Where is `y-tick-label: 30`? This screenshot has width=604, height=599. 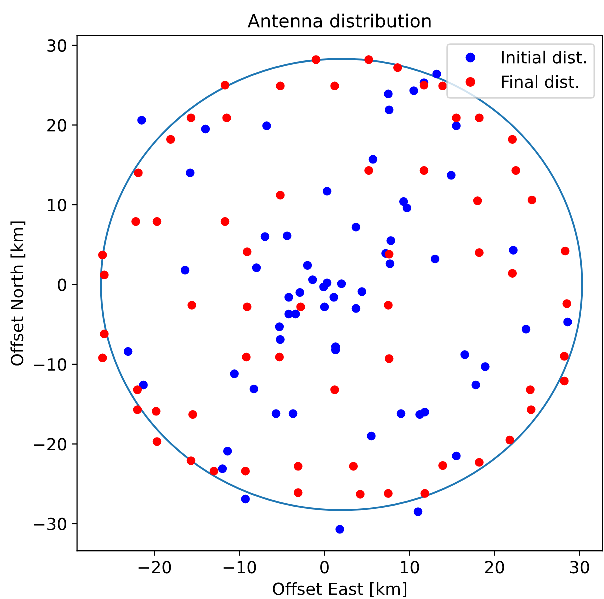 y-tick-label: 30 is located at coordinates (57, 45).